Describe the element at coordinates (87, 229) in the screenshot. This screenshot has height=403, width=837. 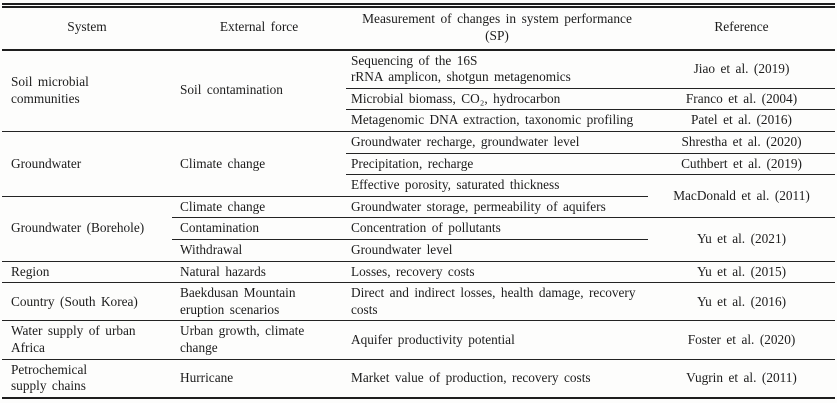
I see `system-cell: Groundwater (Borehole)` at that location.